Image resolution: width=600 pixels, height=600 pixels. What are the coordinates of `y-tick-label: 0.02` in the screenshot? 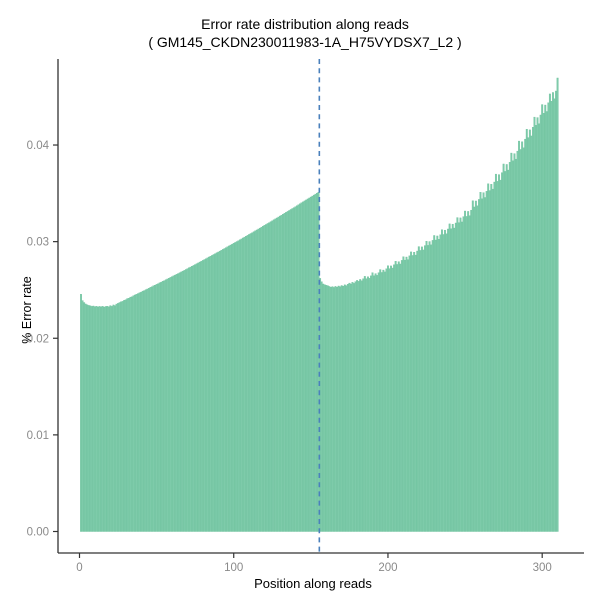 It's located at (38, 339).